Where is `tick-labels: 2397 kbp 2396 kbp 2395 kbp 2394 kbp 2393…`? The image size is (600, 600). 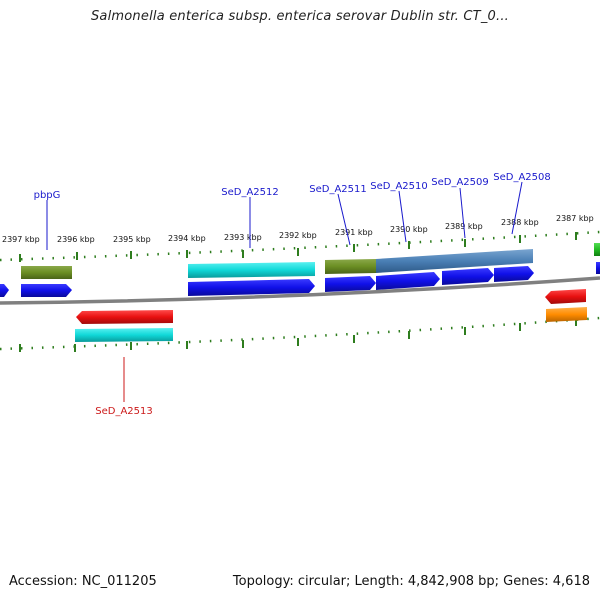 tick-labels: 2397 kbp 2396 kbp 2395 kbp 2394 kbp 2393… is located at coordinates (298, 229).